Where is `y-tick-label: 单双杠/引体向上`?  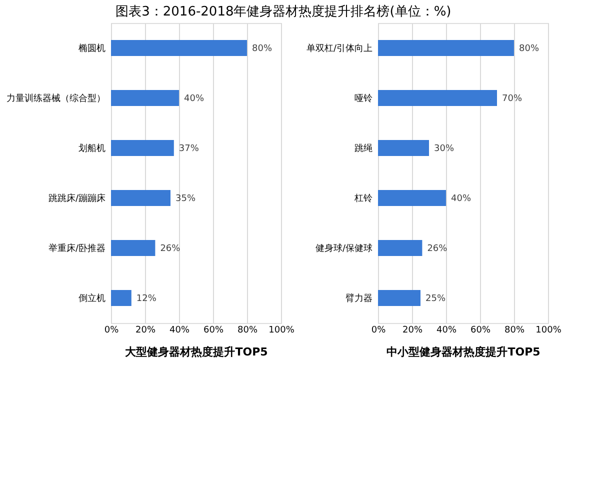 y-tick-label: 单双杠/引体向上 is located at coordinates (339, 48).